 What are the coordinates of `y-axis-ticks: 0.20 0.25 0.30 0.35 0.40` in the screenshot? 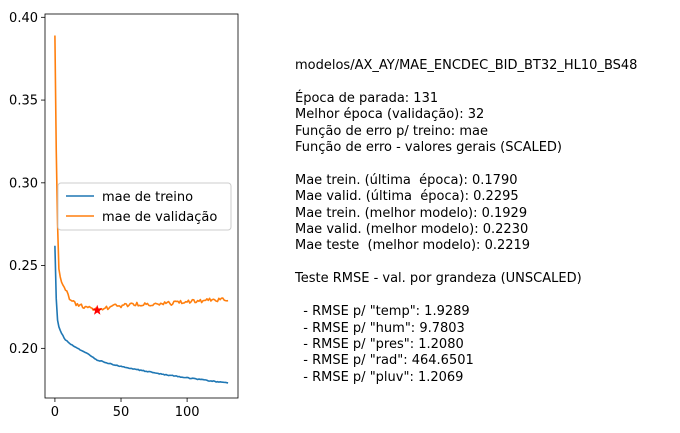 It's located at (27, 184).